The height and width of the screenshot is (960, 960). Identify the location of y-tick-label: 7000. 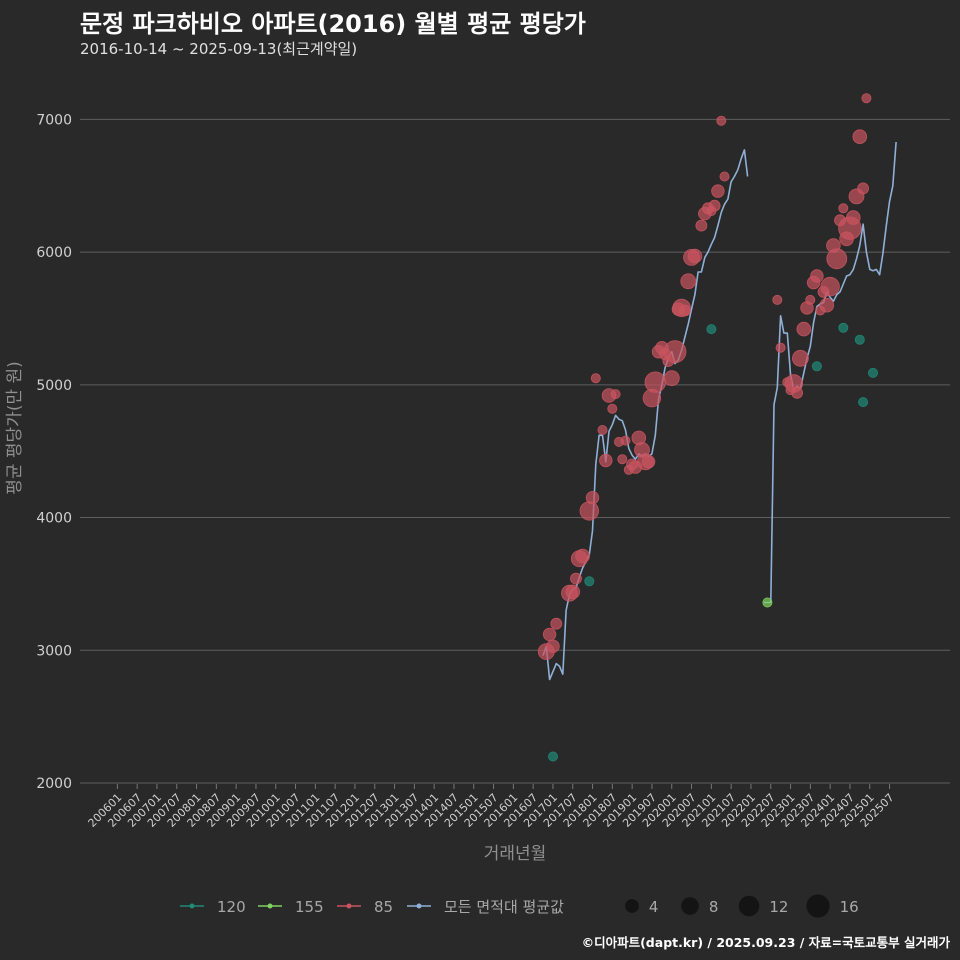
(54, 120).